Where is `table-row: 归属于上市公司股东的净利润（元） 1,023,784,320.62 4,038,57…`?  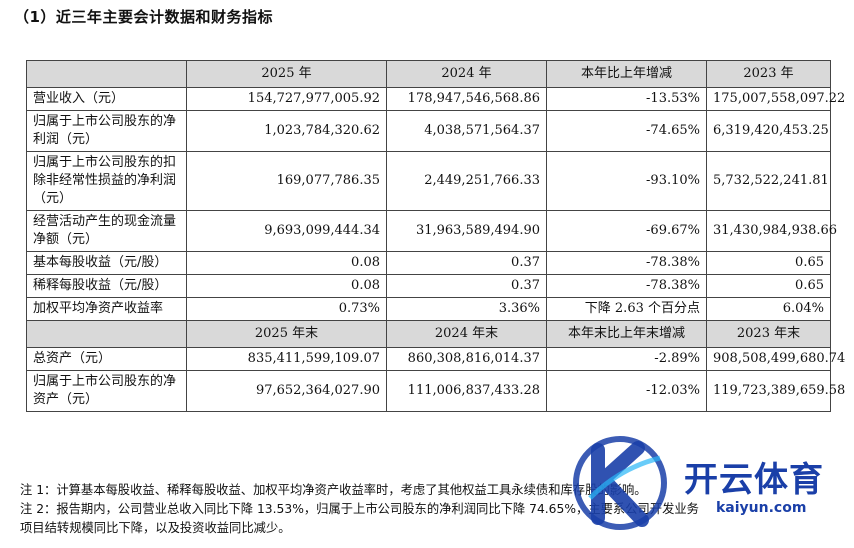 table-row: 归属于上市公司股东的净利润（元） 1,023,784,320.62 4,038,57… is located at coordinates (428, 131).